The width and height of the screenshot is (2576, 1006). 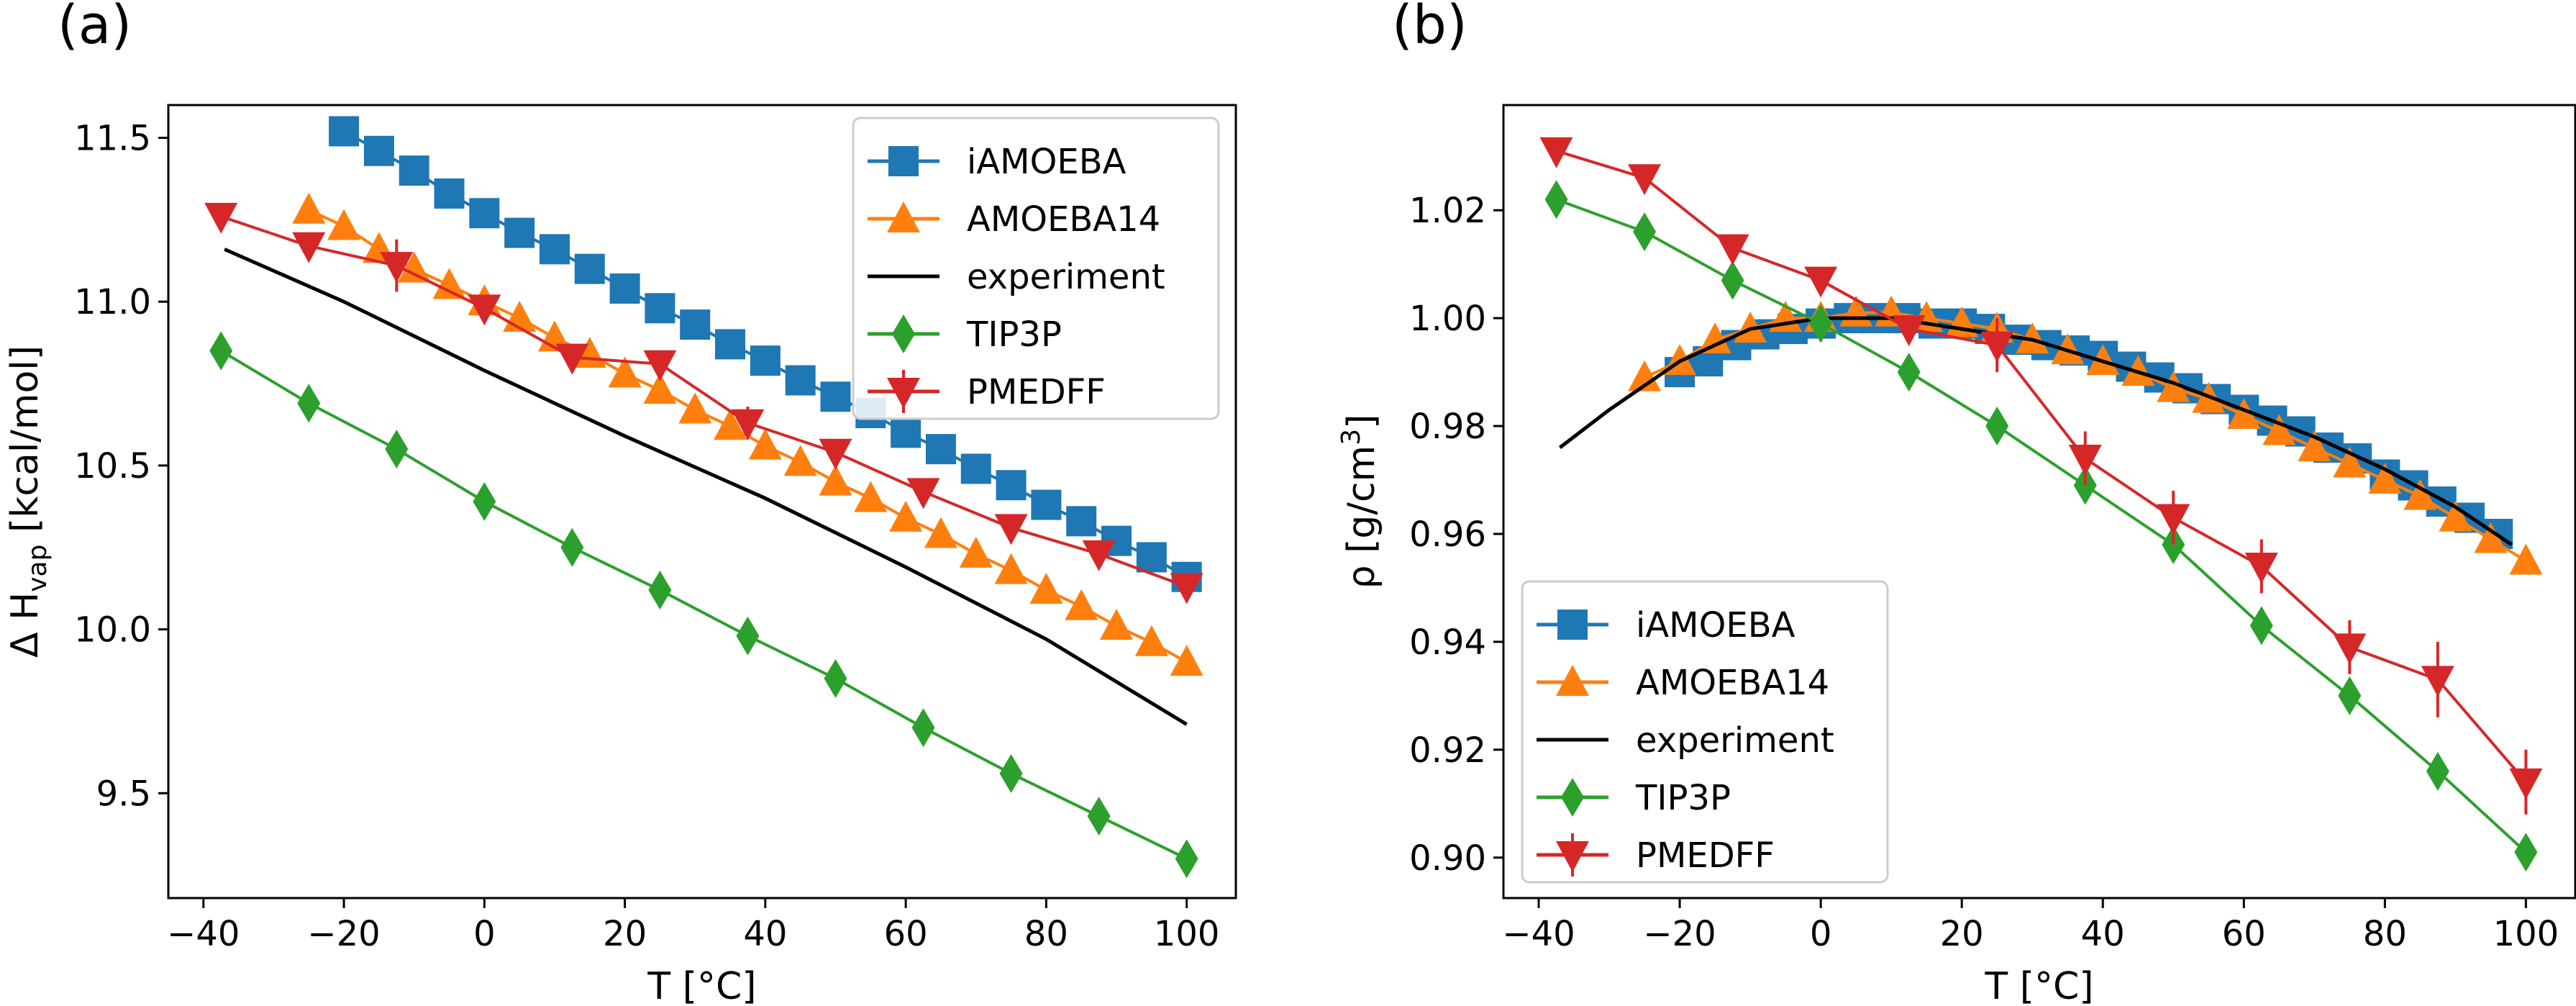 I want to click on y-tick-label: 0.98, so click(x=1447, y=427).